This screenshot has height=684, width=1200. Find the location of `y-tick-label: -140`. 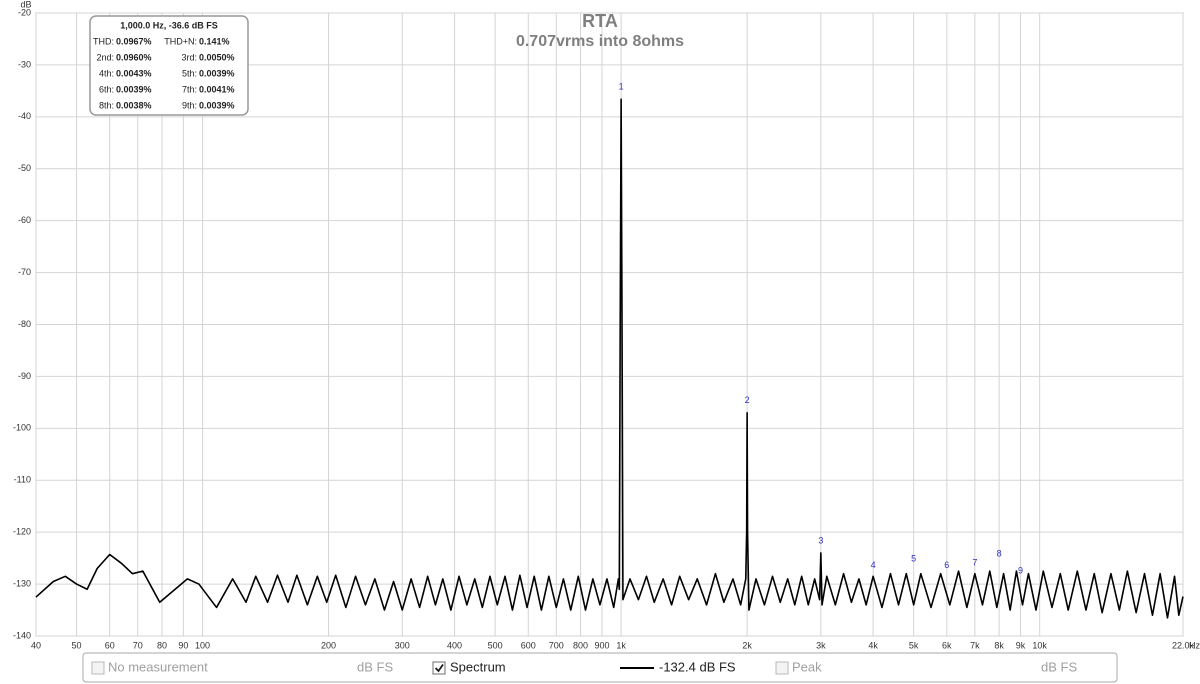

y-tick-label: -140 is located at coordinates (22, 635).